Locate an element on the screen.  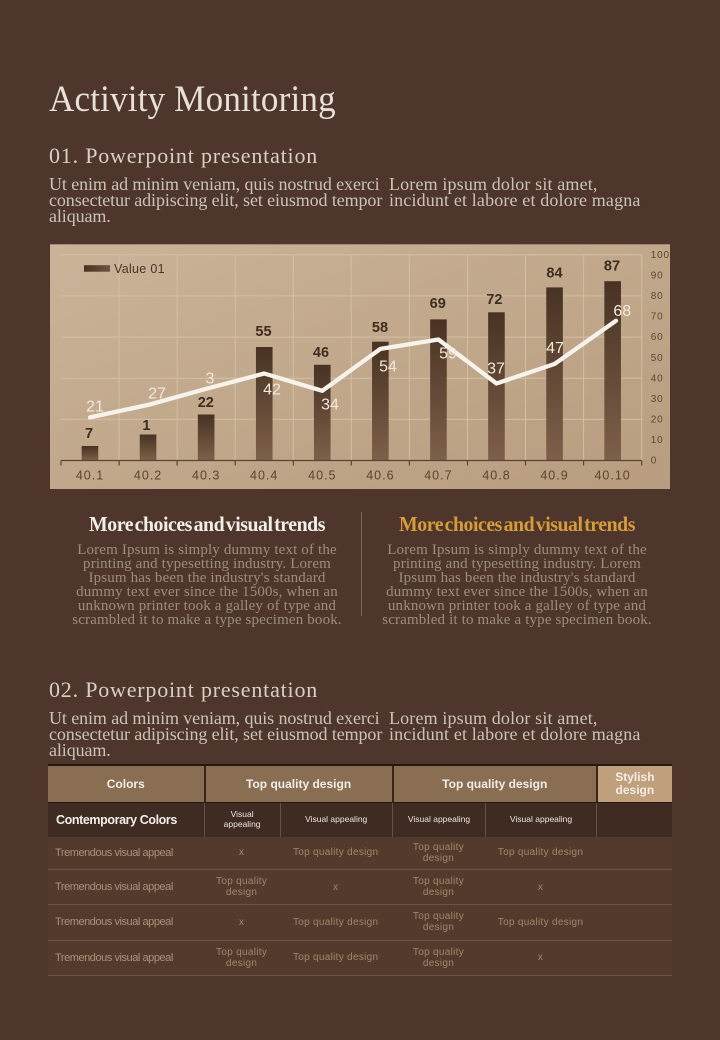
svg-text: 69 is located at coordinates (438, 304).